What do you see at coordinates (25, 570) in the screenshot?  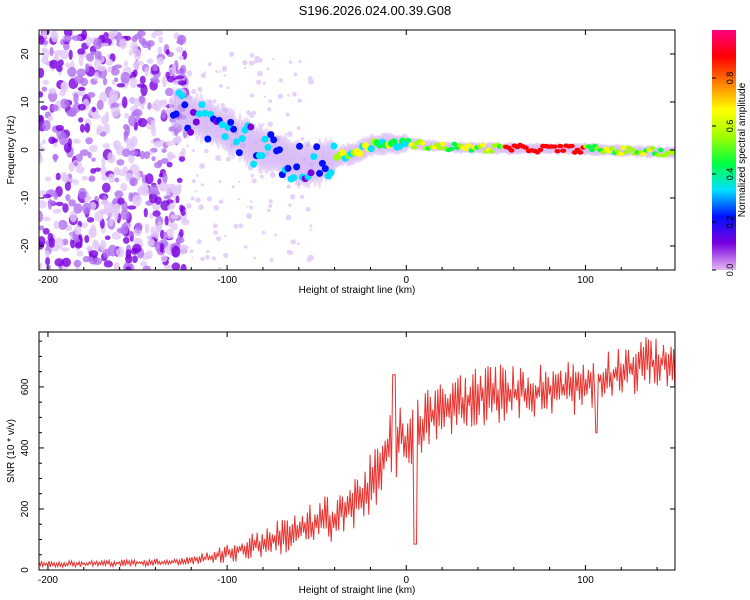 I see `snr-y-tick-label: 0` at bounding box center [25, 570].